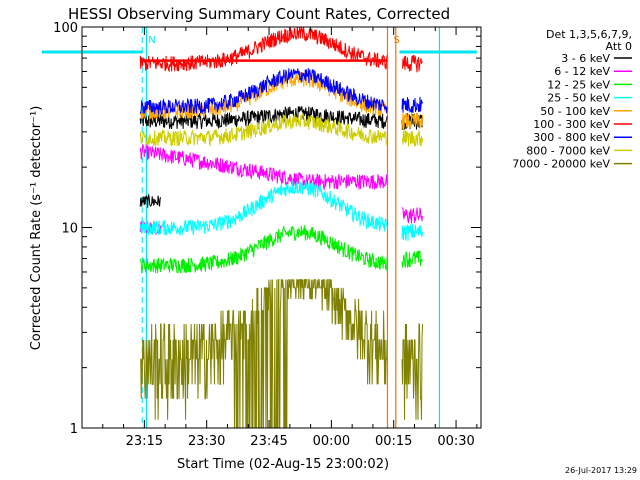  Describe the element at coordinates (396, 40) in the screenshot. I see `marker-label-S: S` at that location.